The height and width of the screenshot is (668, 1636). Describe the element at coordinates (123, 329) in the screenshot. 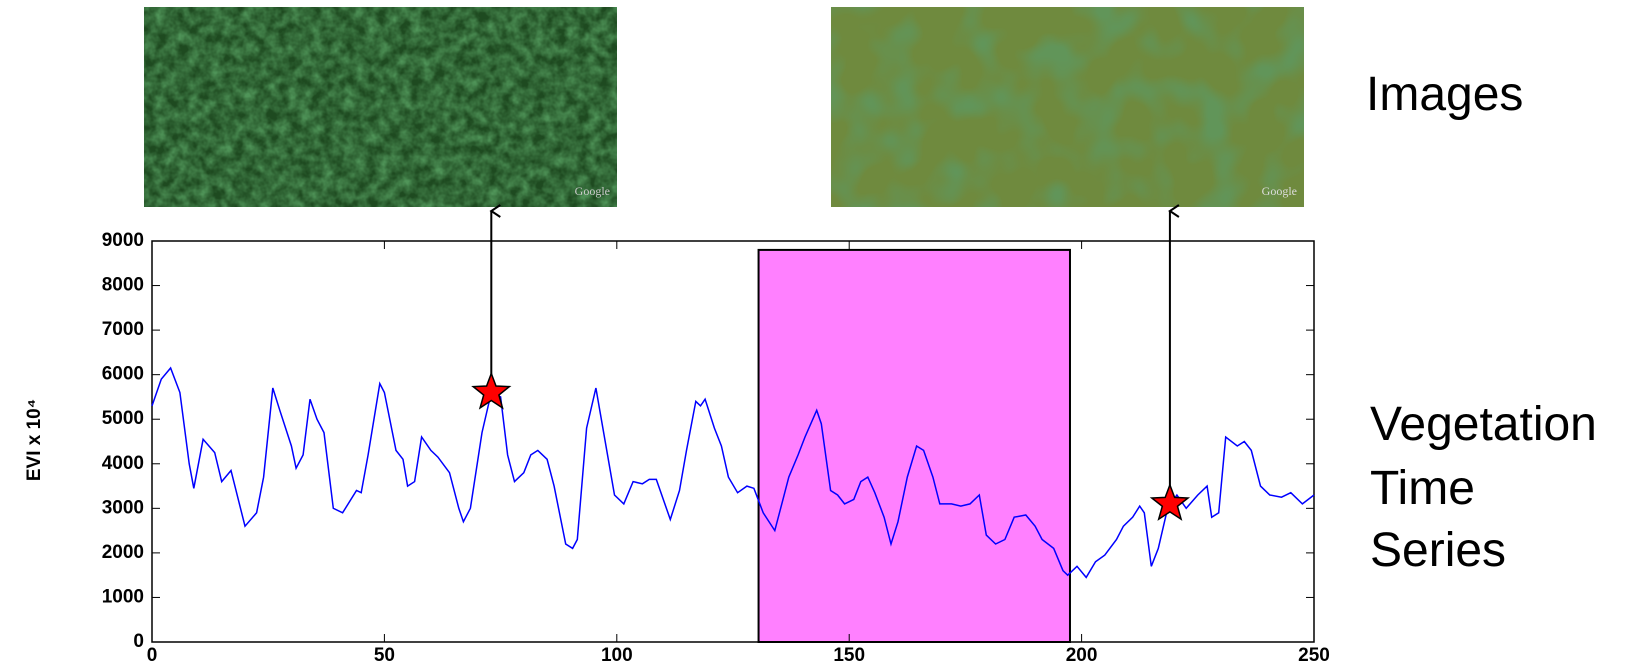

I see `y-tick-label: 7000` at that location.